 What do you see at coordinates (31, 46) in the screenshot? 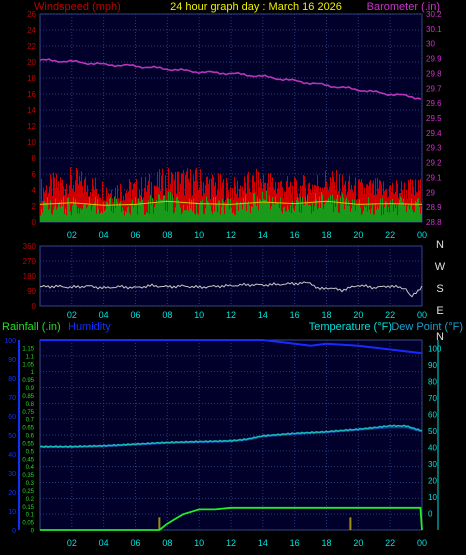
I see `windspeed-tick-label: 22` at bounding box center [31, 46].